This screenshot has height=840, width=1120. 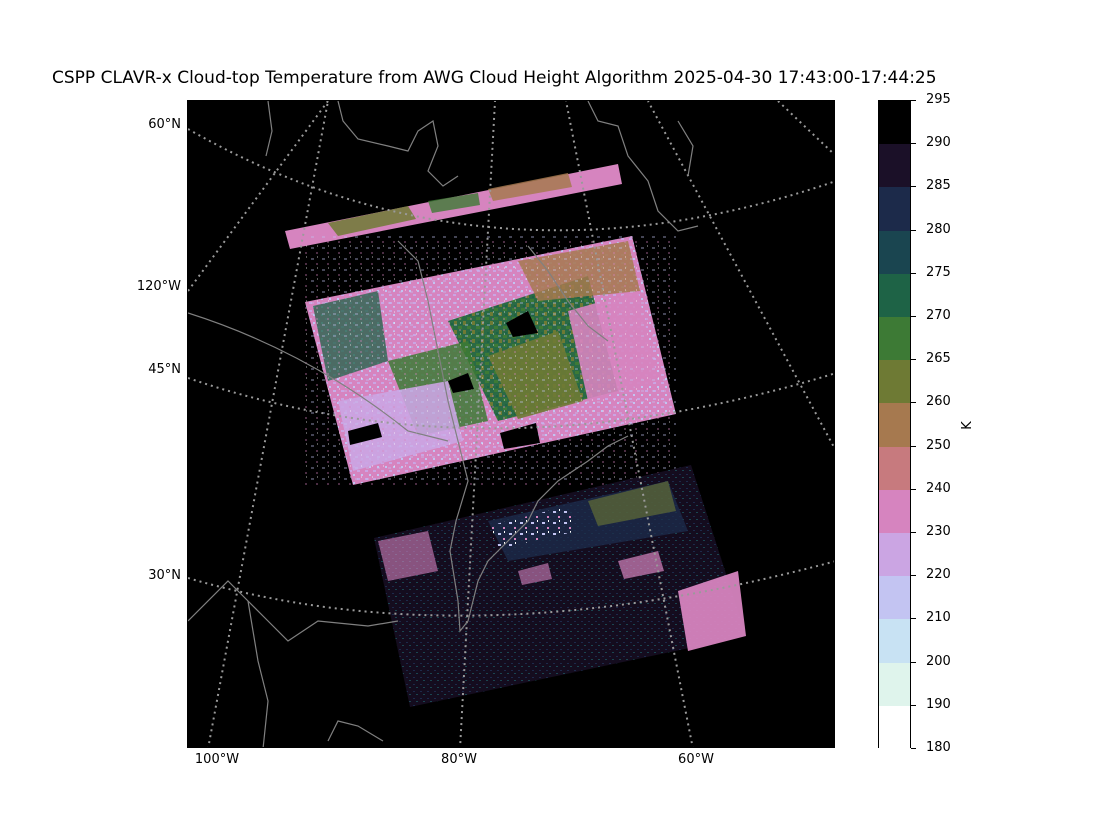 I want to click on colorbar-tick-label: 270, so click(x=938, y=315).